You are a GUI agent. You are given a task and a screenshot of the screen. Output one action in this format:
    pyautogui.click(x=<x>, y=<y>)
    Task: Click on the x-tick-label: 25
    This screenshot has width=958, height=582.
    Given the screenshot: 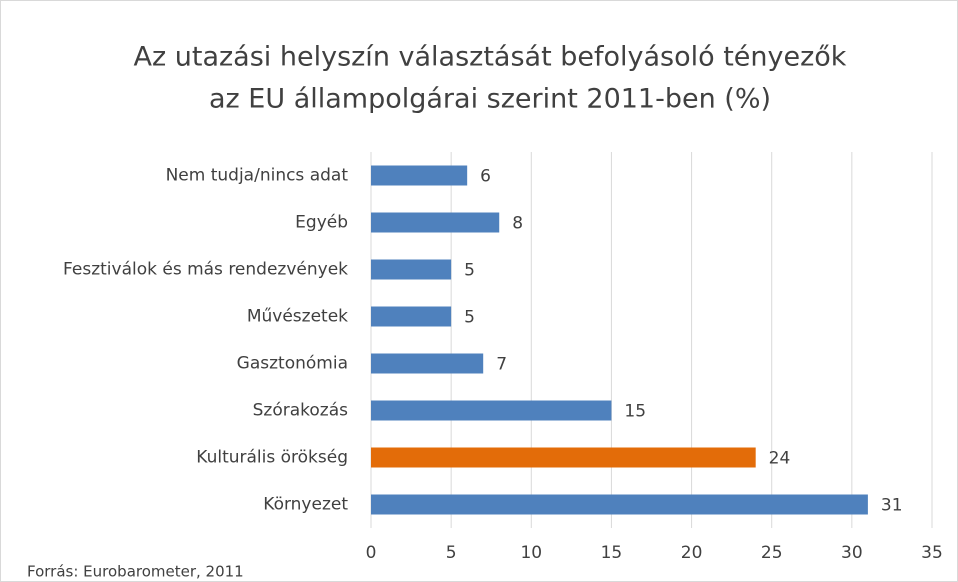 What is the action you would take?
    pyautogui.click(x=772, y=553)
    